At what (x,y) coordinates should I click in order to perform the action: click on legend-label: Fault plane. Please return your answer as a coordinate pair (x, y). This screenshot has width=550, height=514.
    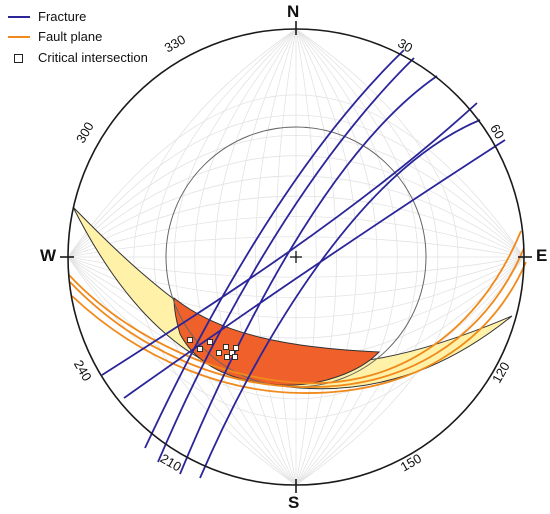
    Looking at the image, I should click on (70, 36).